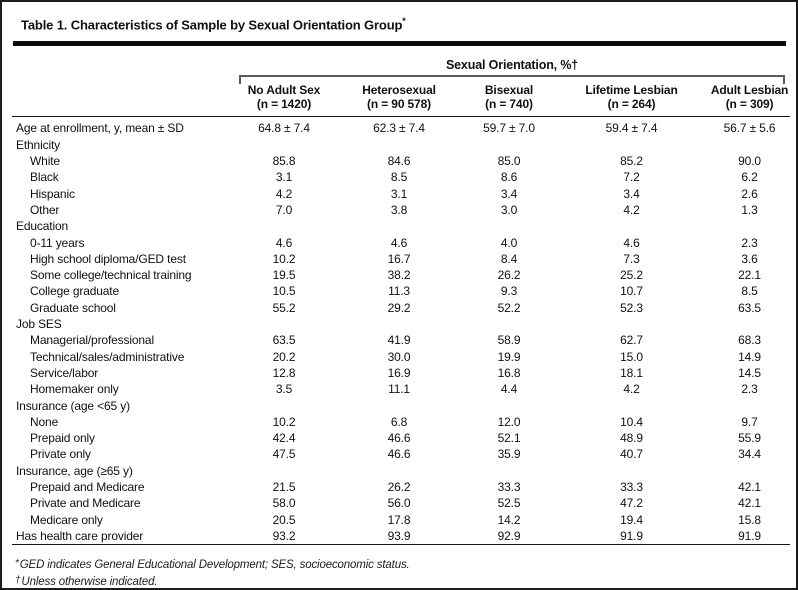 The width and height of the screenshot is (798, 590). I want to click on cell-value: 85.0, so click(509, 161).